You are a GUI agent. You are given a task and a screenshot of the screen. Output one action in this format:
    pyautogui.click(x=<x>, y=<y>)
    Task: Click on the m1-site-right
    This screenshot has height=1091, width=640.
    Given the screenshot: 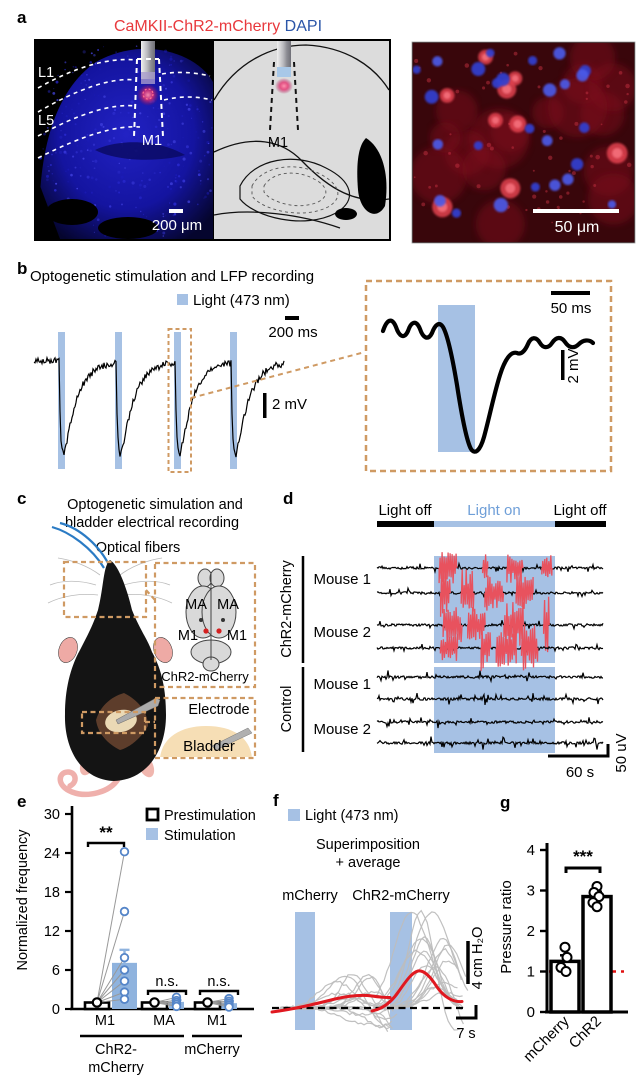 What is the action you would take?
    pyautogui.click(x=219, y=631)
    